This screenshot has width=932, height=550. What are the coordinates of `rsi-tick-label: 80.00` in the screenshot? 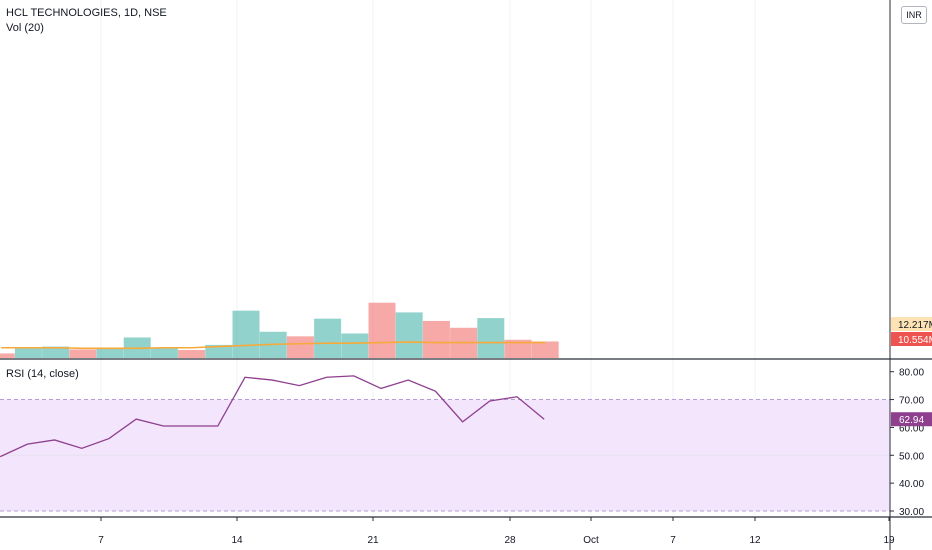 It's located at (911, 373).